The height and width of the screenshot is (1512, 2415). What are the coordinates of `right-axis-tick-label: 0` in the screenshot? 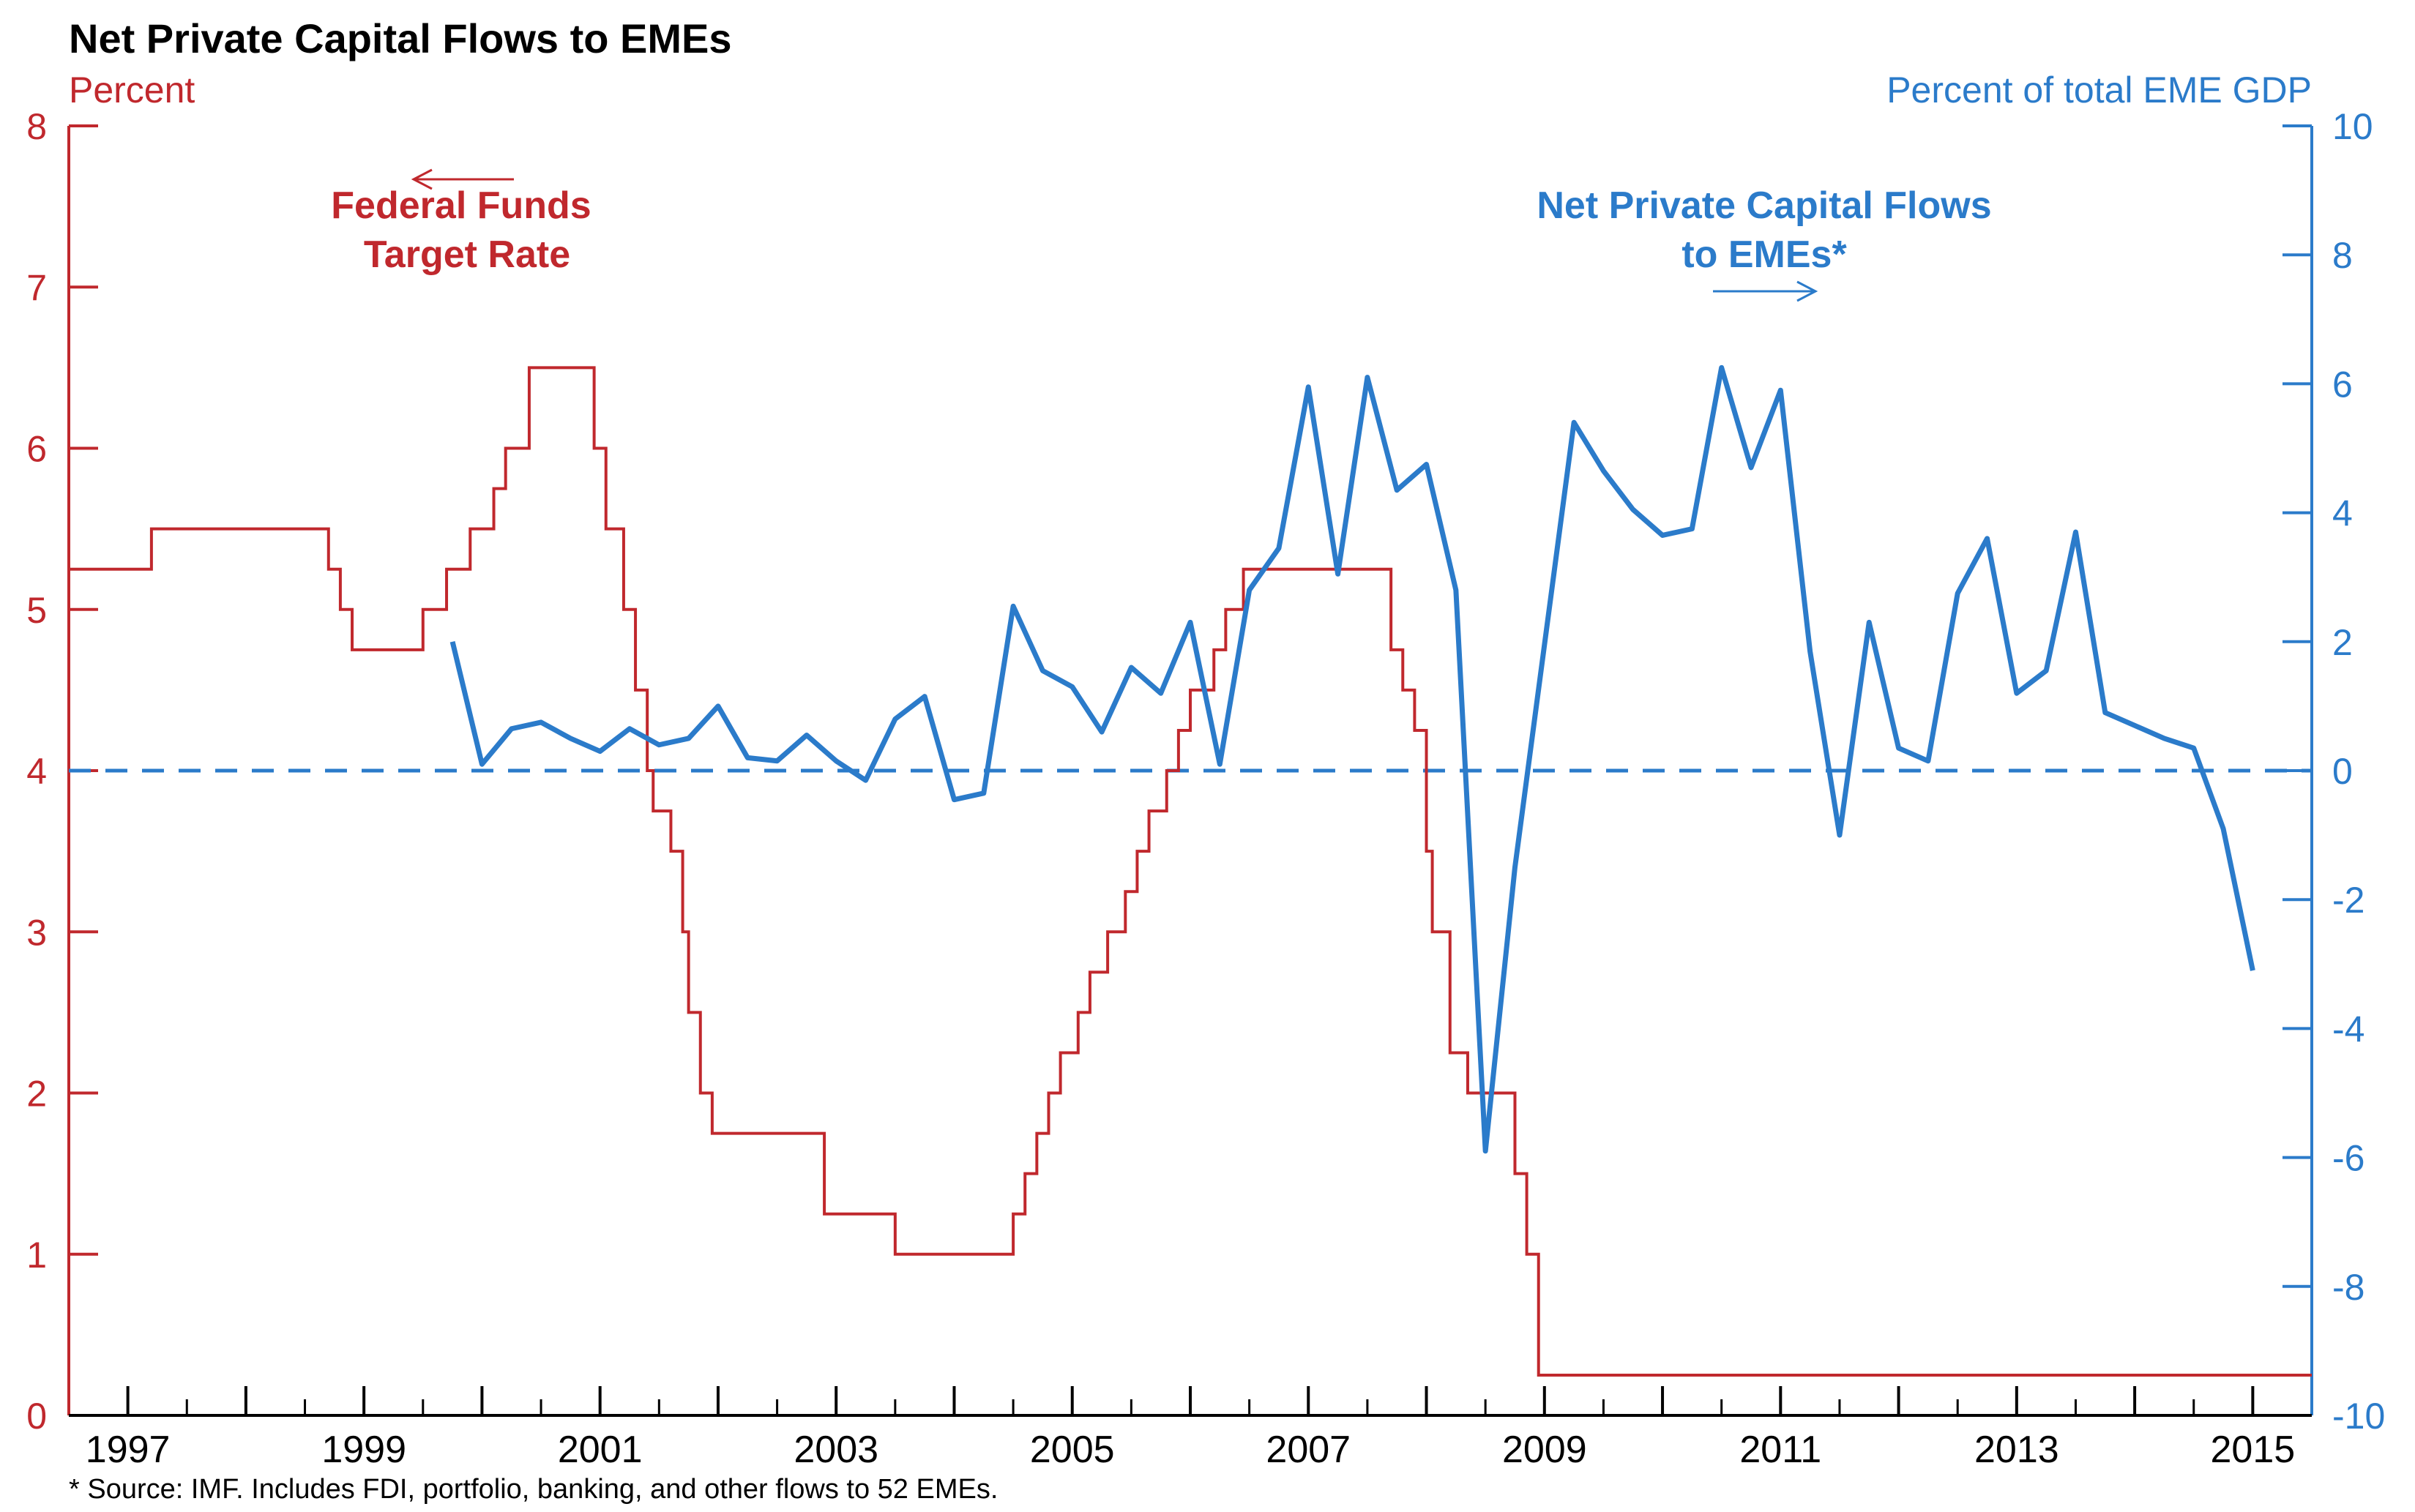 It's located at (2342, 771).